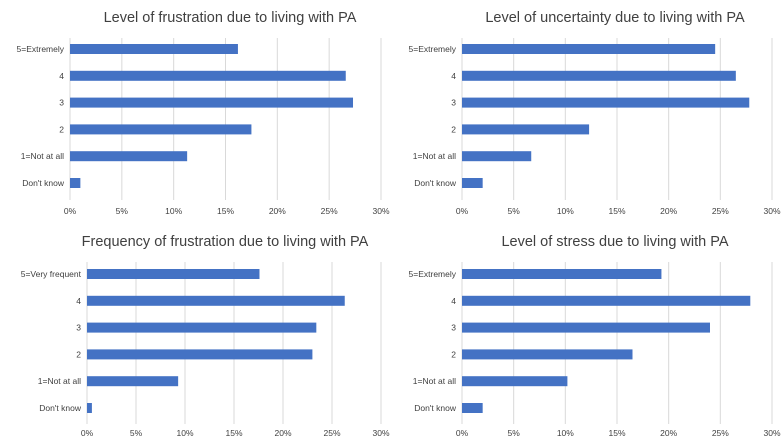 This screenshot has height=445, width=781. What do you see at coordinates (51, 274) in the screenshot?
I see `category-label: 5=Very frequent` at bounding box center [51, 274].